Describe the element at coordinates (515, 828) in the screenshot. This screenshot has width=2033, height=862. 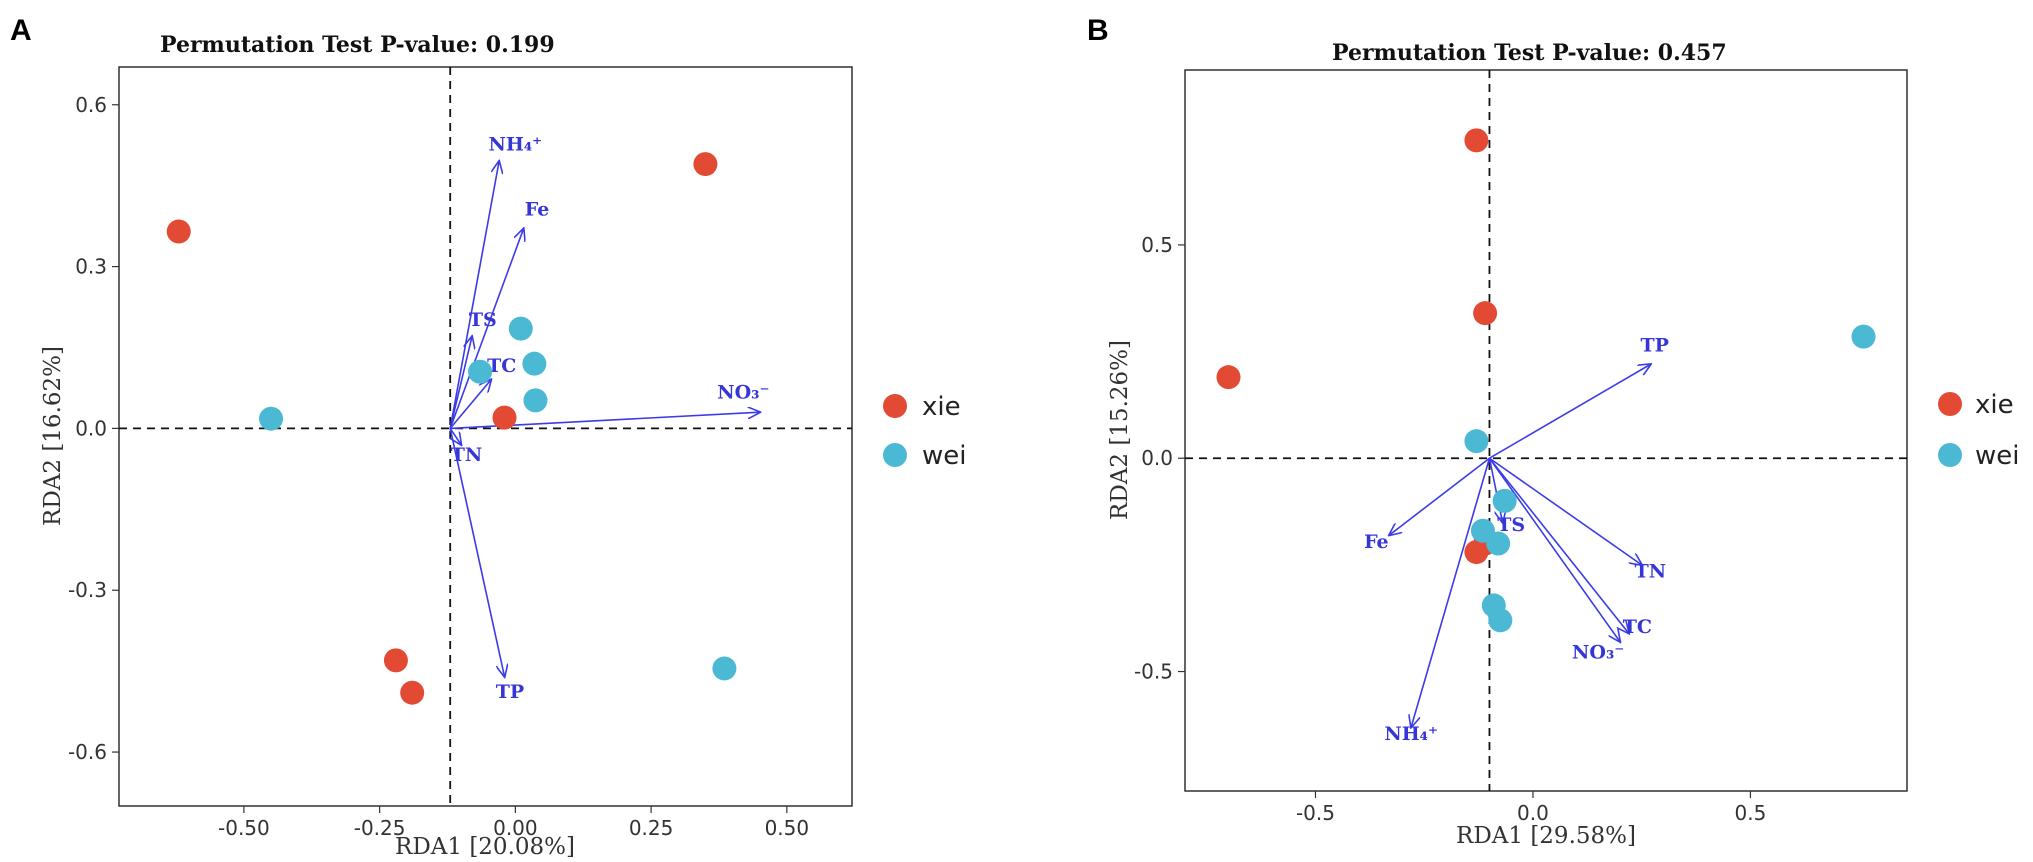
I see `a-xtick-label: 0.00` at that location.